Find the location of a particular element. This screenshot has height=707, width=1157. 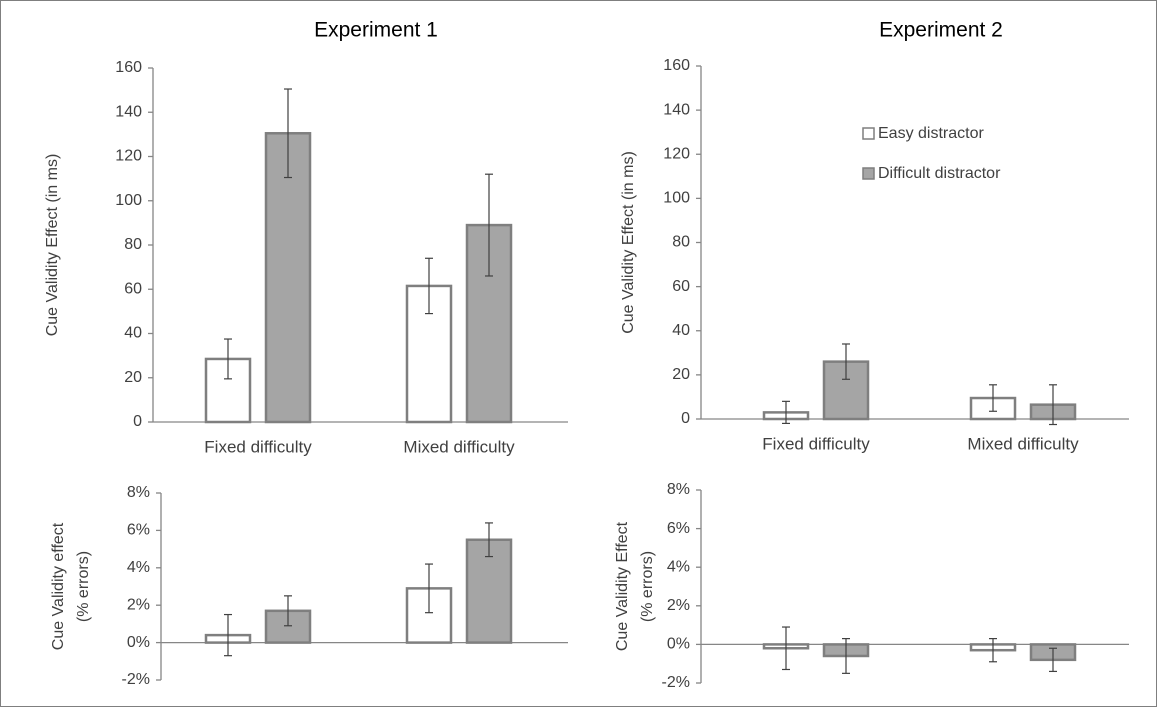

legend-entry: Difficult distractor is located at coordinates (939, 173).